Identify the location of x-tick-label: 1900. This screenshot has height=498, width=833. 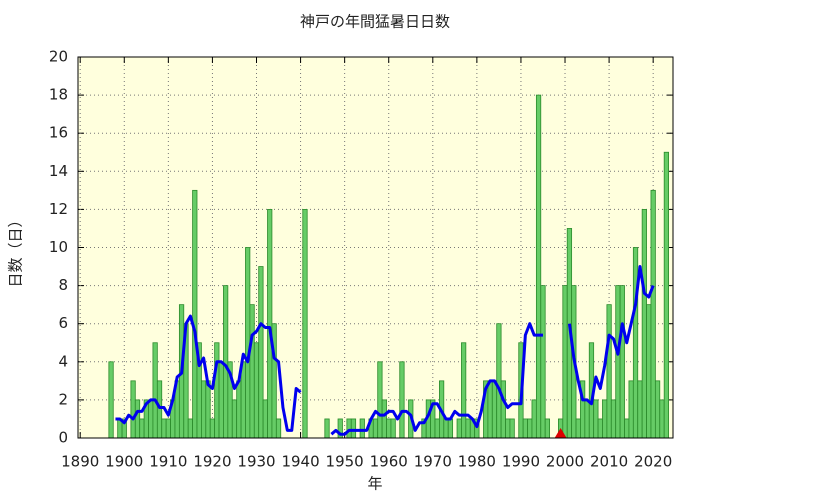
(124, 462).